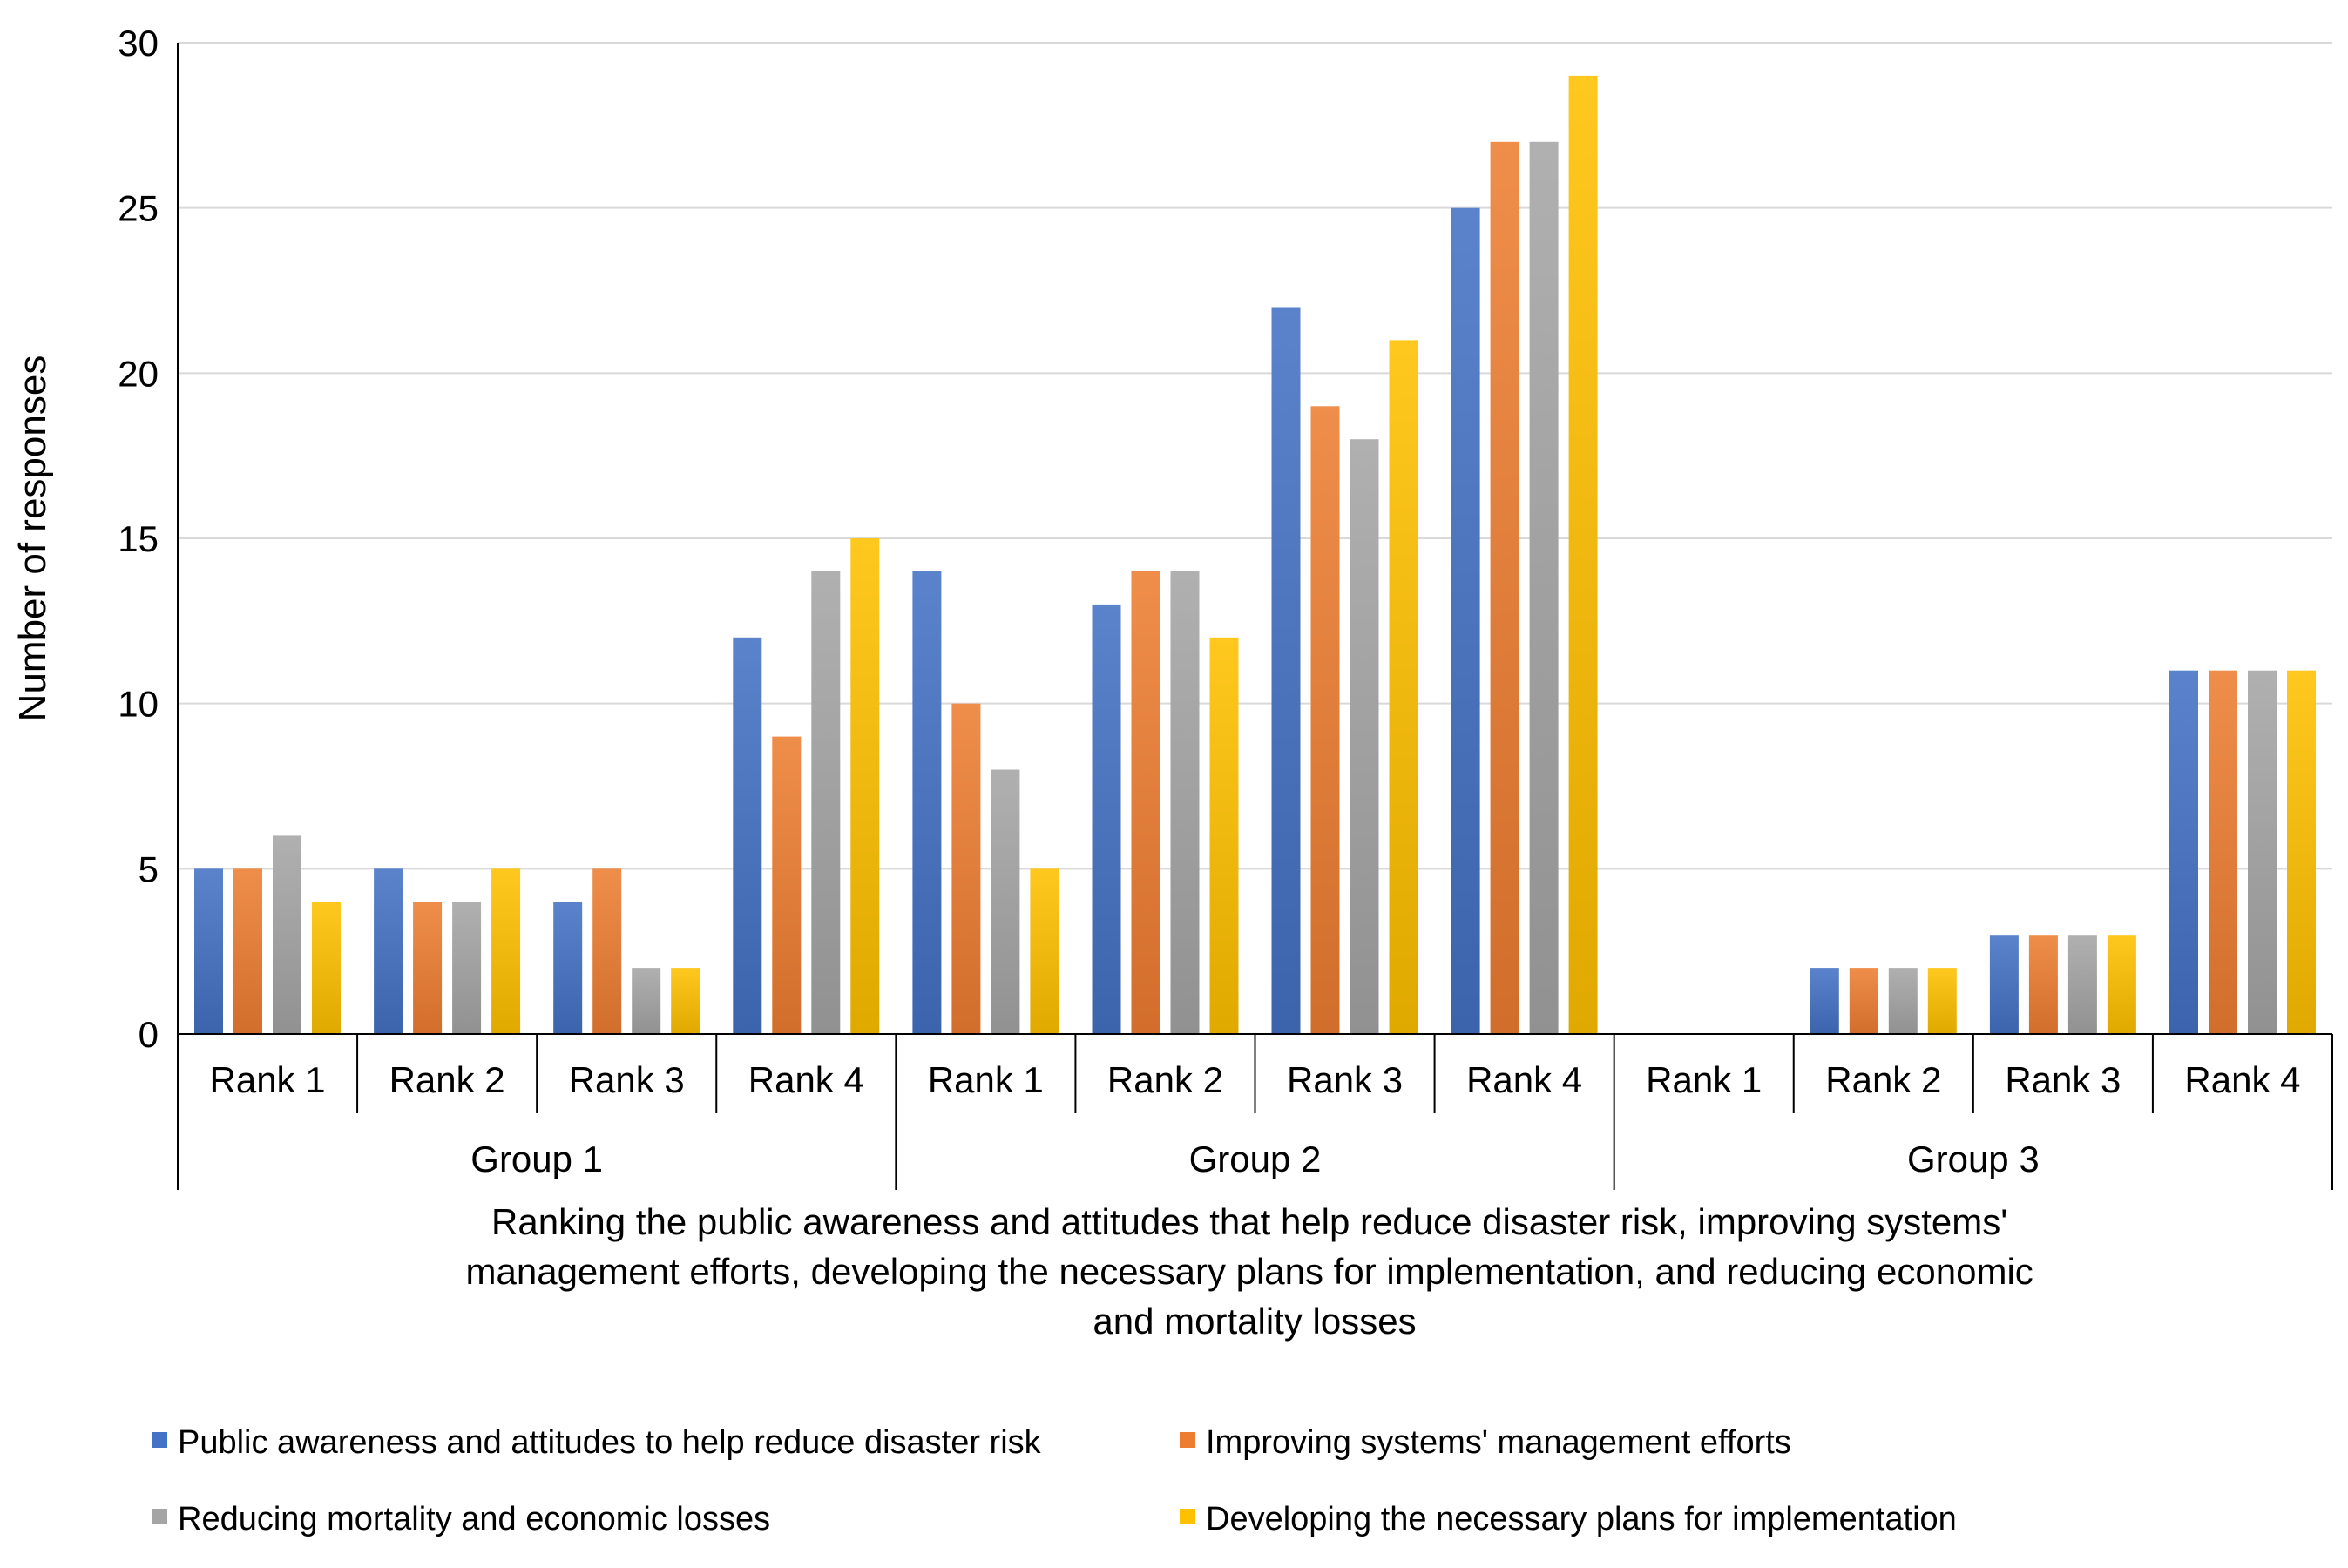 The width and height of the screenshot is (2348, 1568). Describe the element at coordinates (1498, 1442) in the screenshot. I see `legend-label: Improving systems' management efforts` at that location.